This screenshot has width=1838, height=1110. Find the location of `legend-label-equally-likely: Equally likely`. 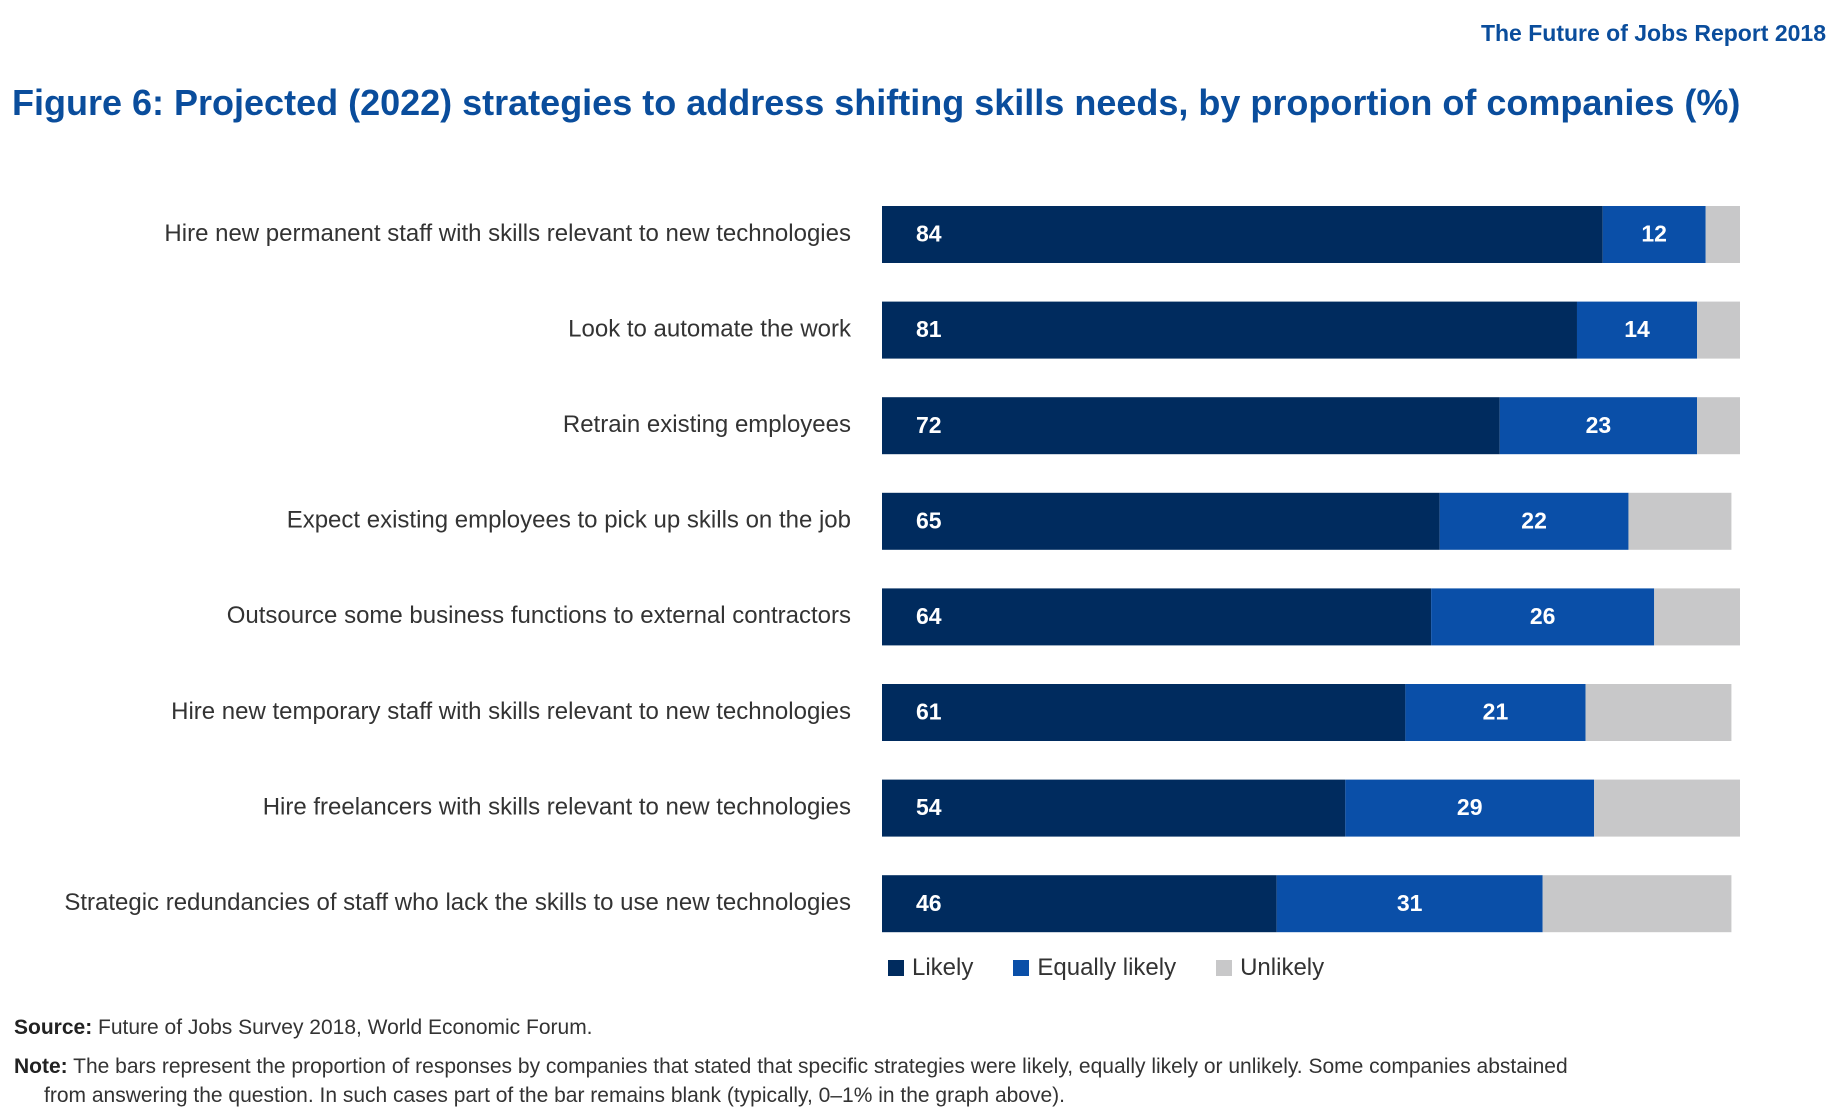

legend-label-equally-likely: Equally likely is located at coordinates (1107, 967).